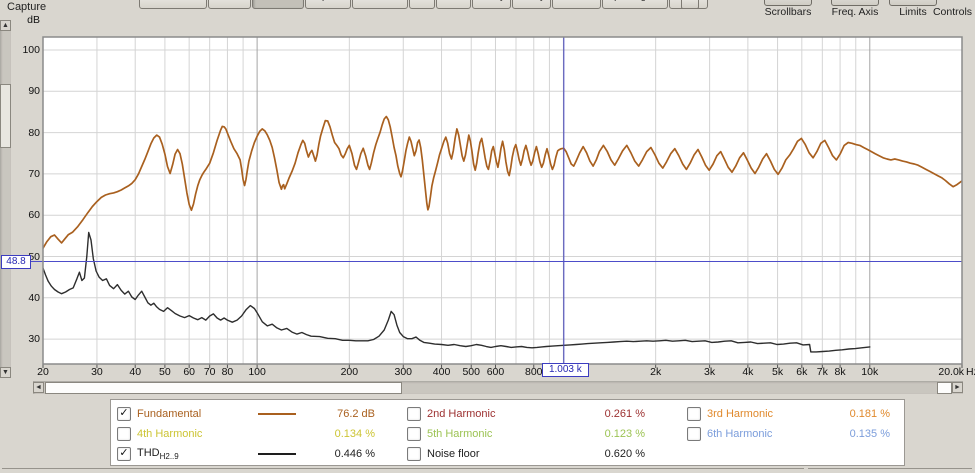 The height and width of the screenshot is (473, 975). Describe the element at coordinates (227, 372) in the screenshot. I see `x-tick-label: 80` at that location.